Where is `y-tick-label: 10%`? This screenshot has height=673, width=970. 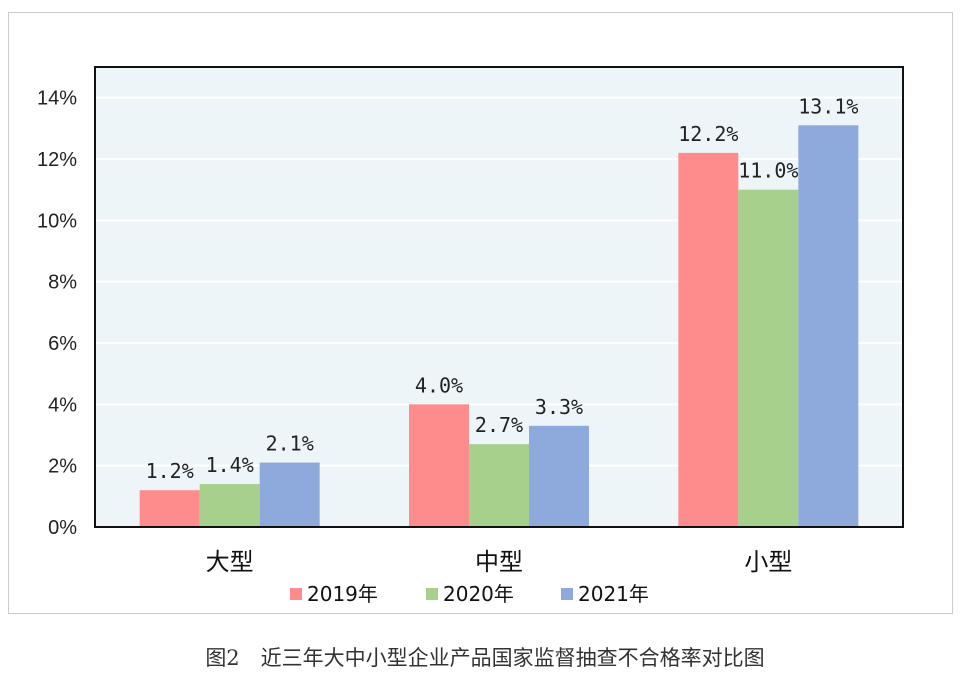 y-tick-label: 10% is located at coordinates (57, 221).